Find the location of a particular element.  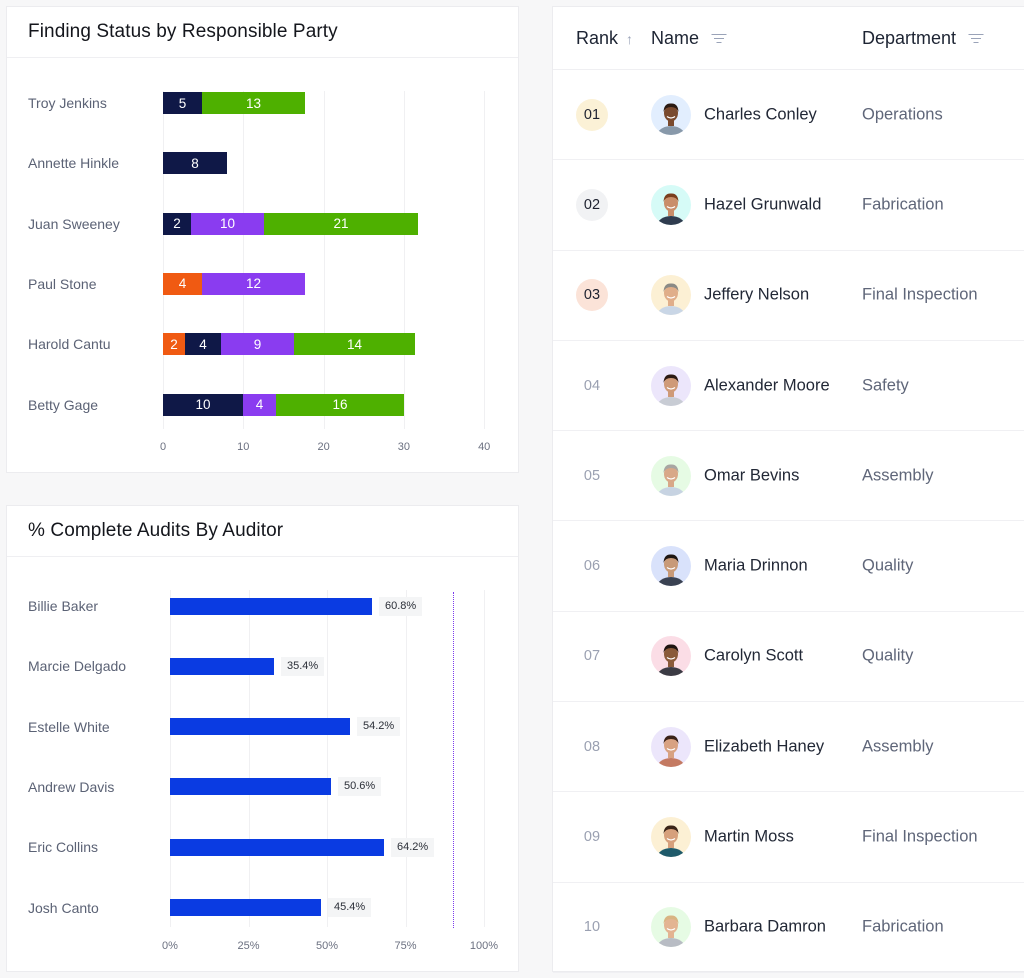

table-header: Rank ↑ Name Department is located at coordinates (788, 38).